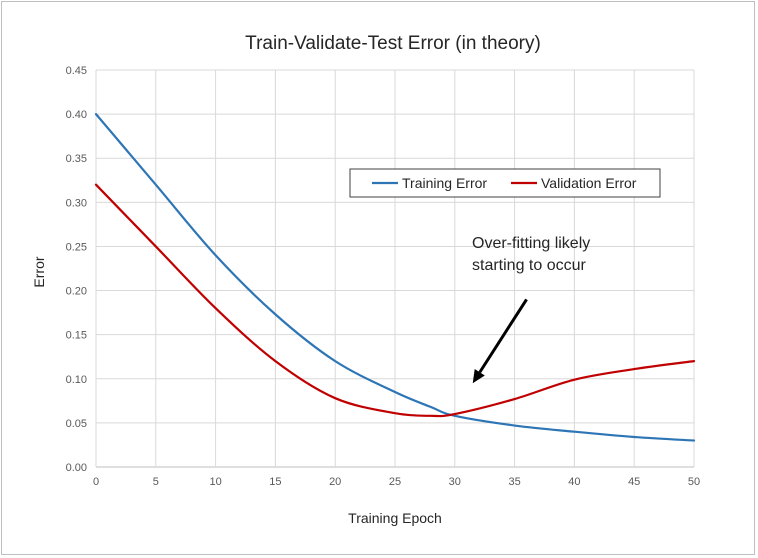  I want to click on legend-label-training: Training Error, so click(444, 183).